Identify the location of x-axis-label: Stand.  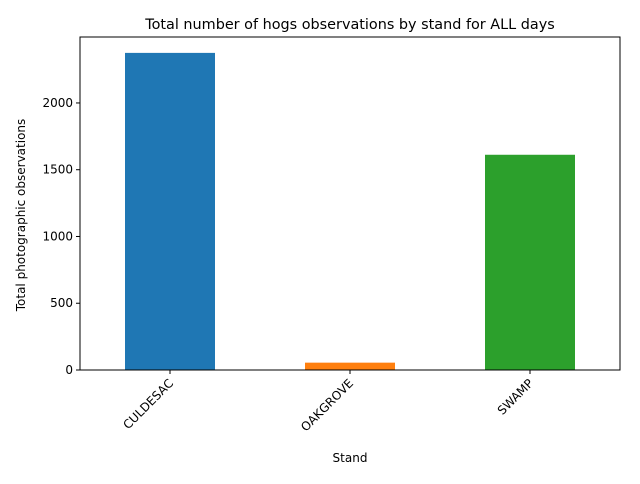
(350, 458).